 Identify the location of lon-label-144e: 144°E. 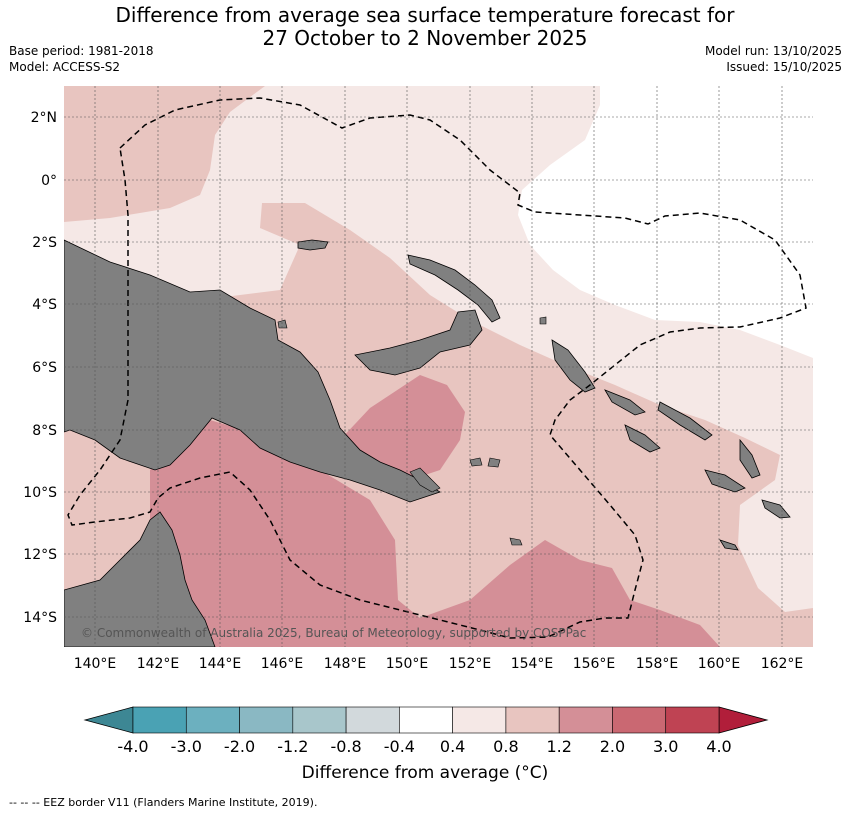
(220, 664).